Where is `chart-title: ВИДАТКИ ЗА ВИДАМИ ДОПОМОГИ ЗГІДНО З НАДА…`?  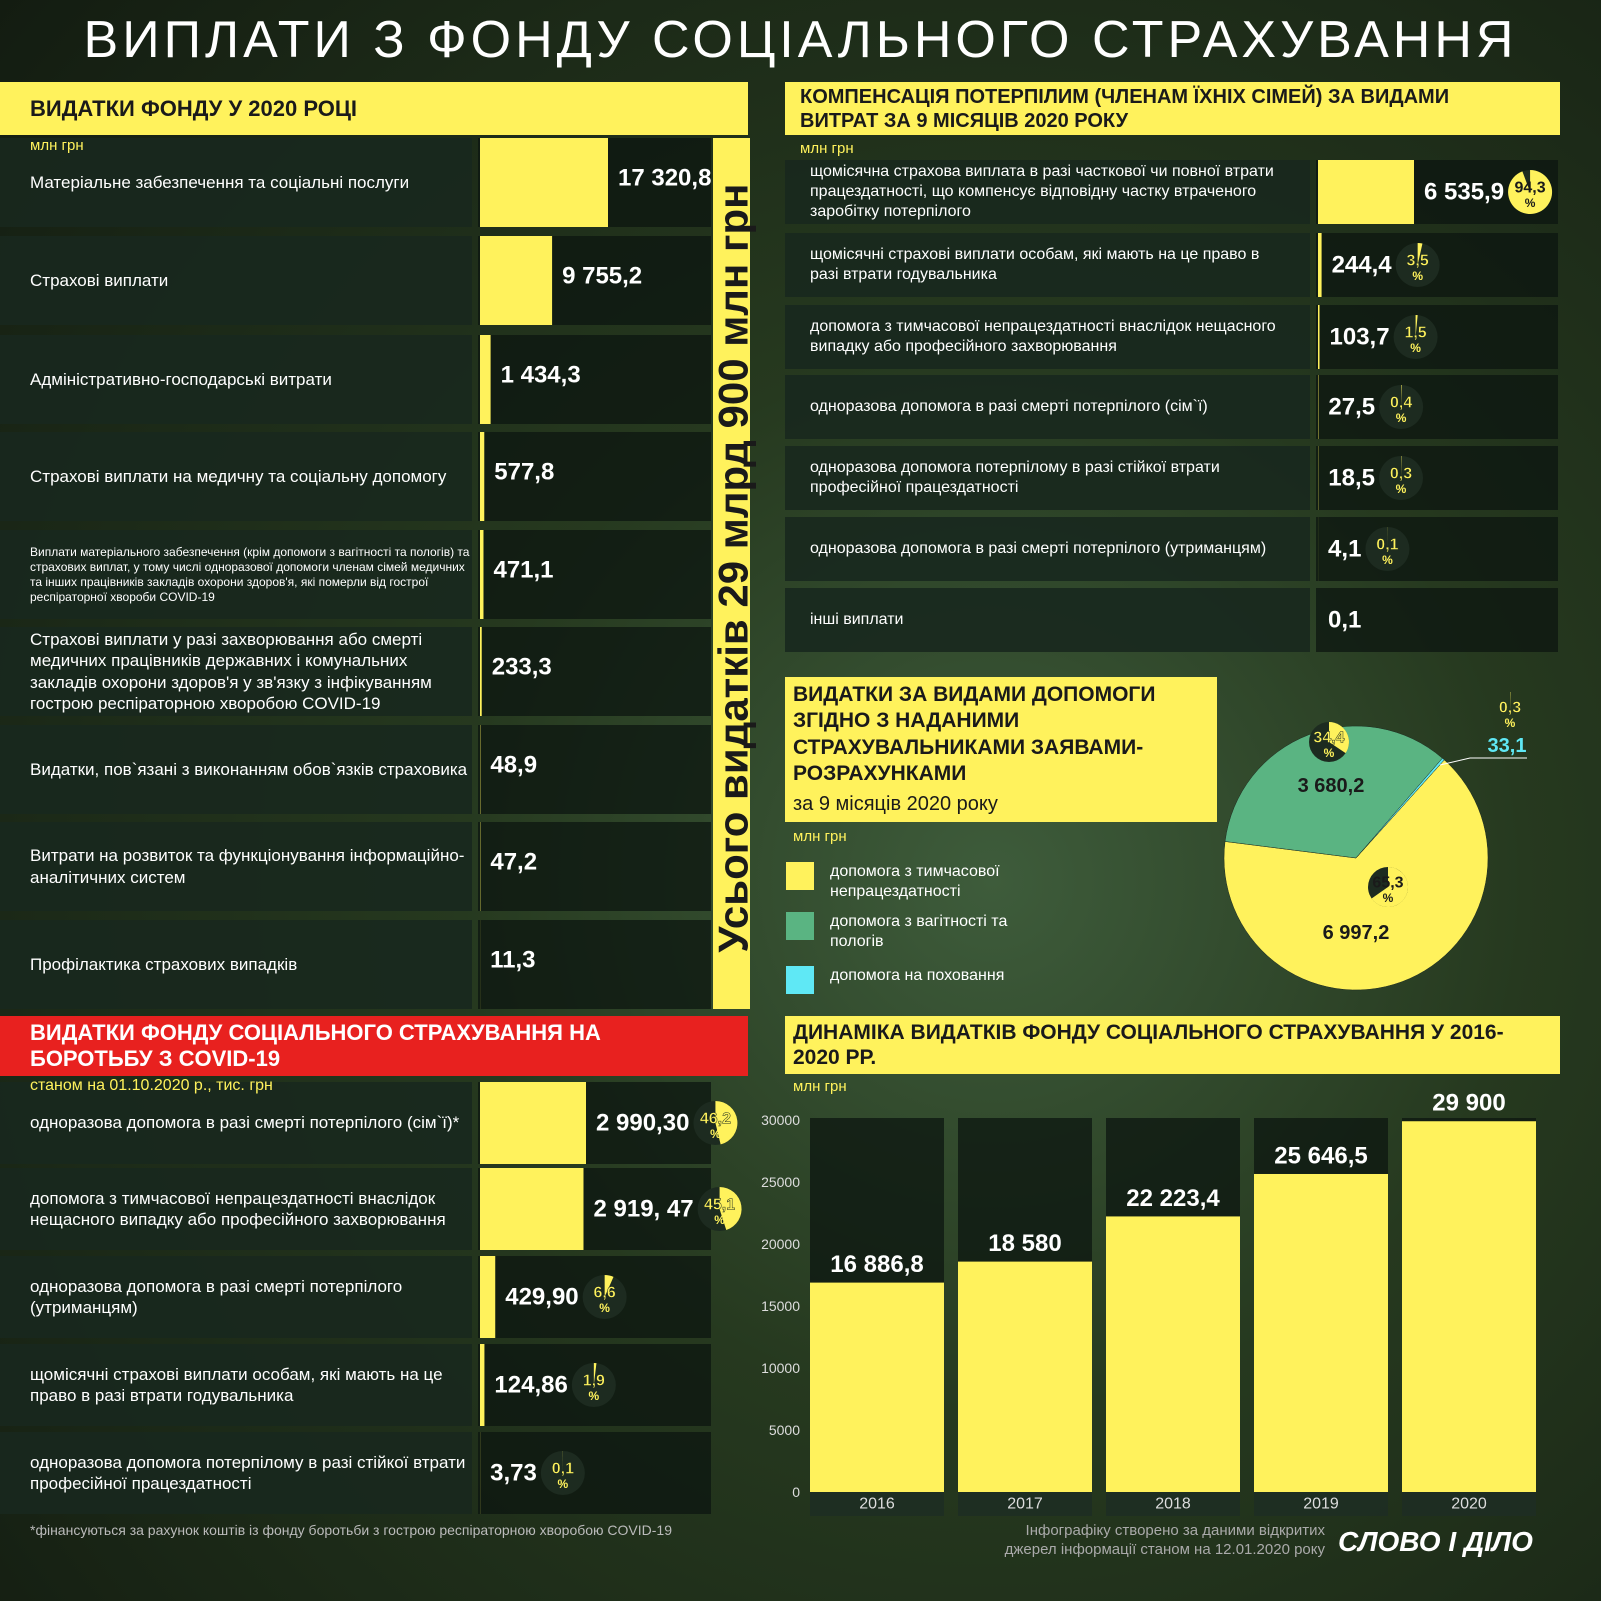 chart-title: ВИДАТКИ ЗА ВИДАМИ ДОПОМОГИ ЗГІДНО З НАДА… is located at coordinates (974, 734).